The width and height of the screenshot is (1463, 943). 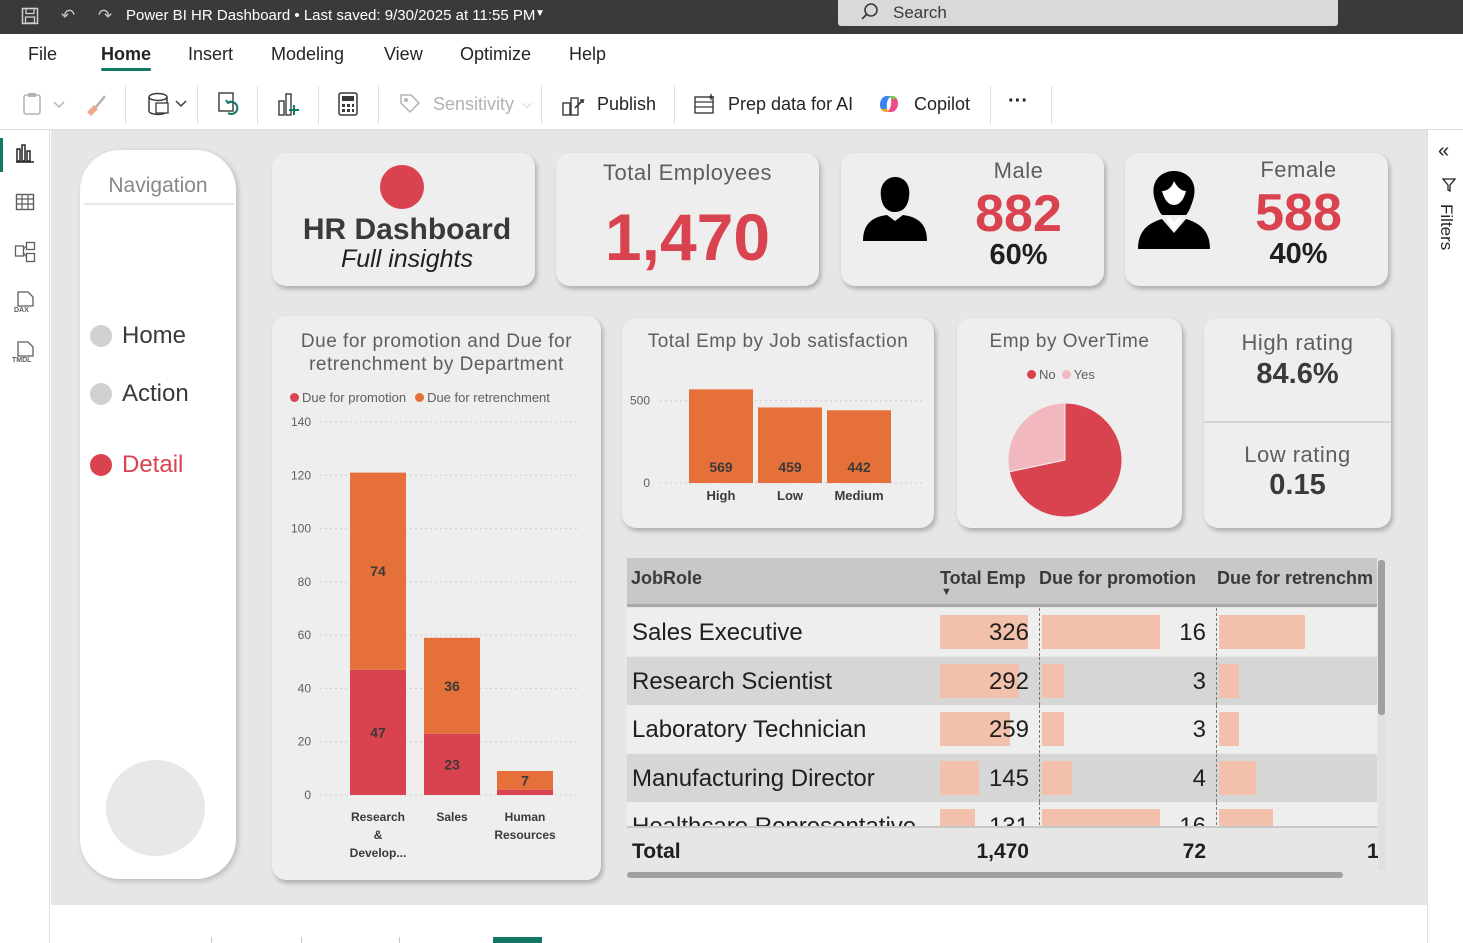 I want to click on table-row: Research Scientist 292 3, so click(x=1002, y=680).